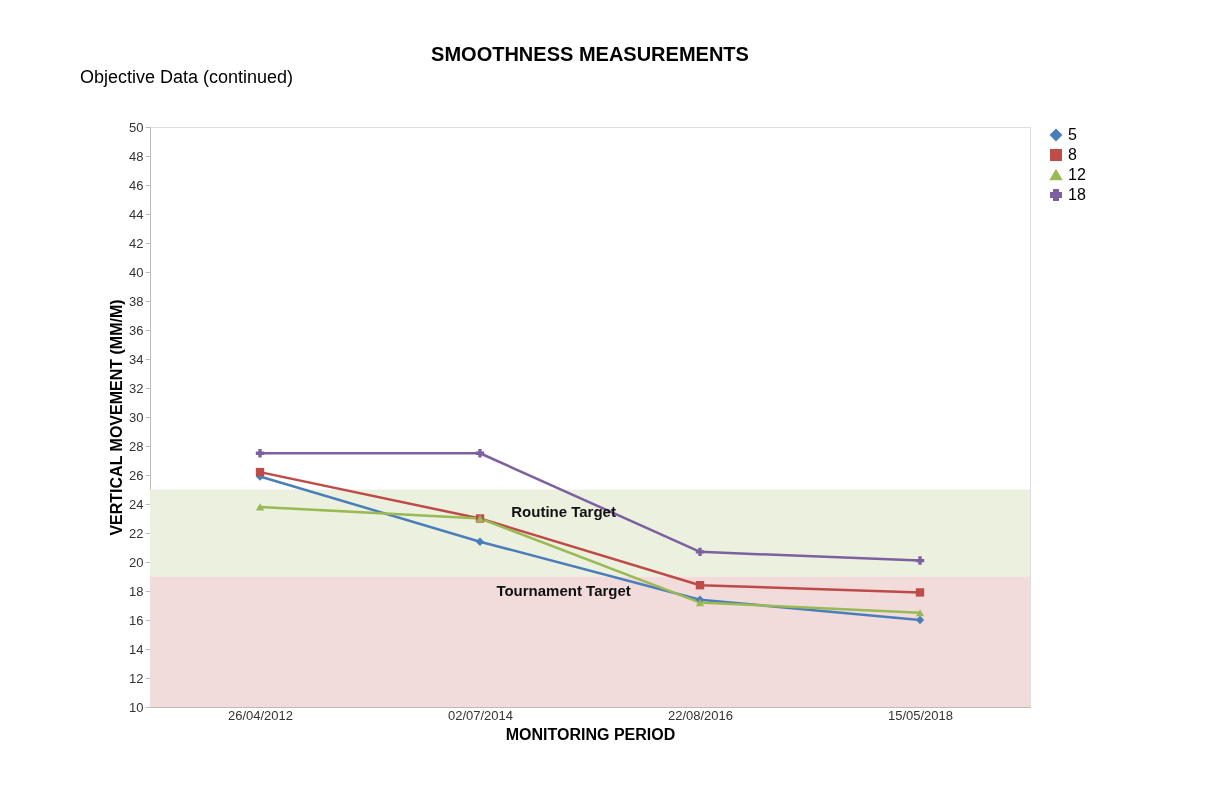 The height and width of the screenshot is (800, 1220). Describe the element at coordinates (136, 388) in the screenshot. I see `y-tick-label: 32` at that location.